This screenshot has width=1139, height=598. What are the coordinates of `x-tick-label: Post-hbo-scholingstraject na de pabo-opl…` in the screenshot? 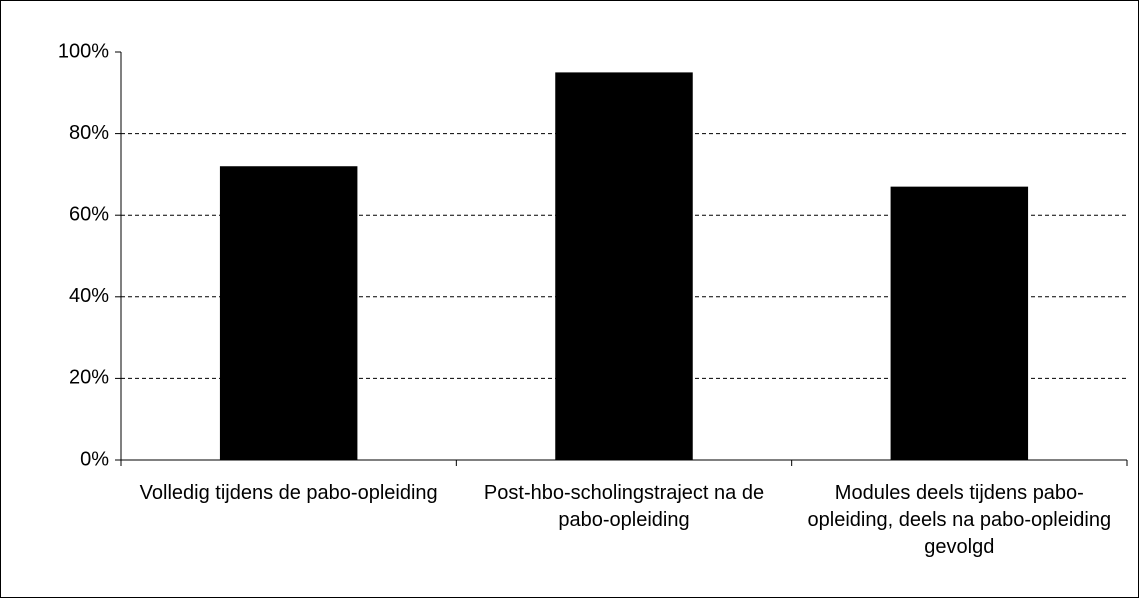 It's located at (624, 506).